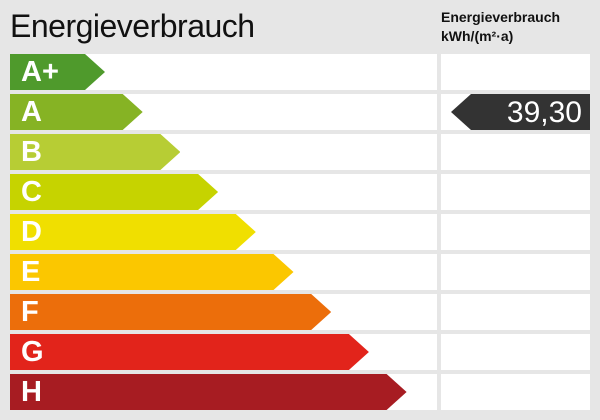  Describe the element at coordinates (32, 352) in the screenshot. I see `class-label: G` at that location.